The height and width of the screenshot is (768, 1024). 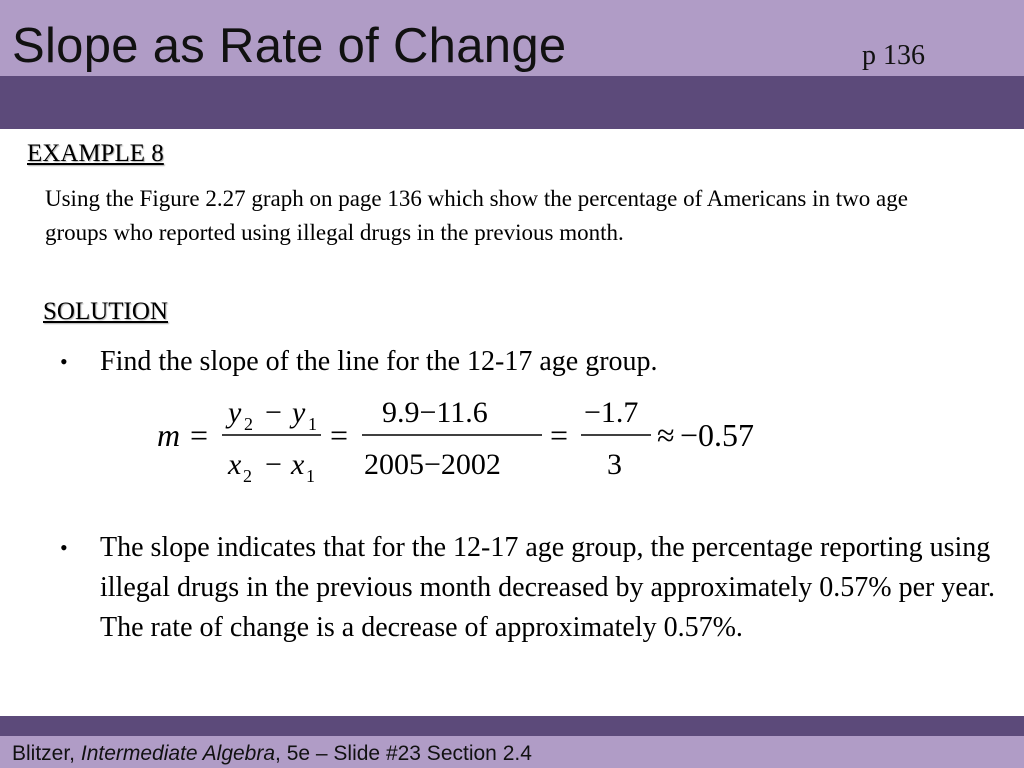 What do you see at coordinates (893, 55) in the screenshot?
I see `page-reference: p 136` at bounding box center [893, 55].